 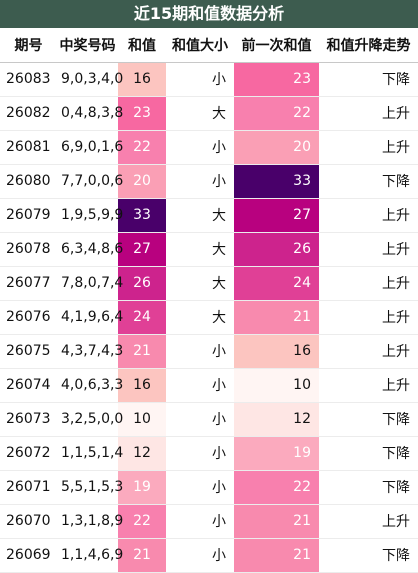 I want to click on issue-cell: 26073, so click(x=28, y=419).